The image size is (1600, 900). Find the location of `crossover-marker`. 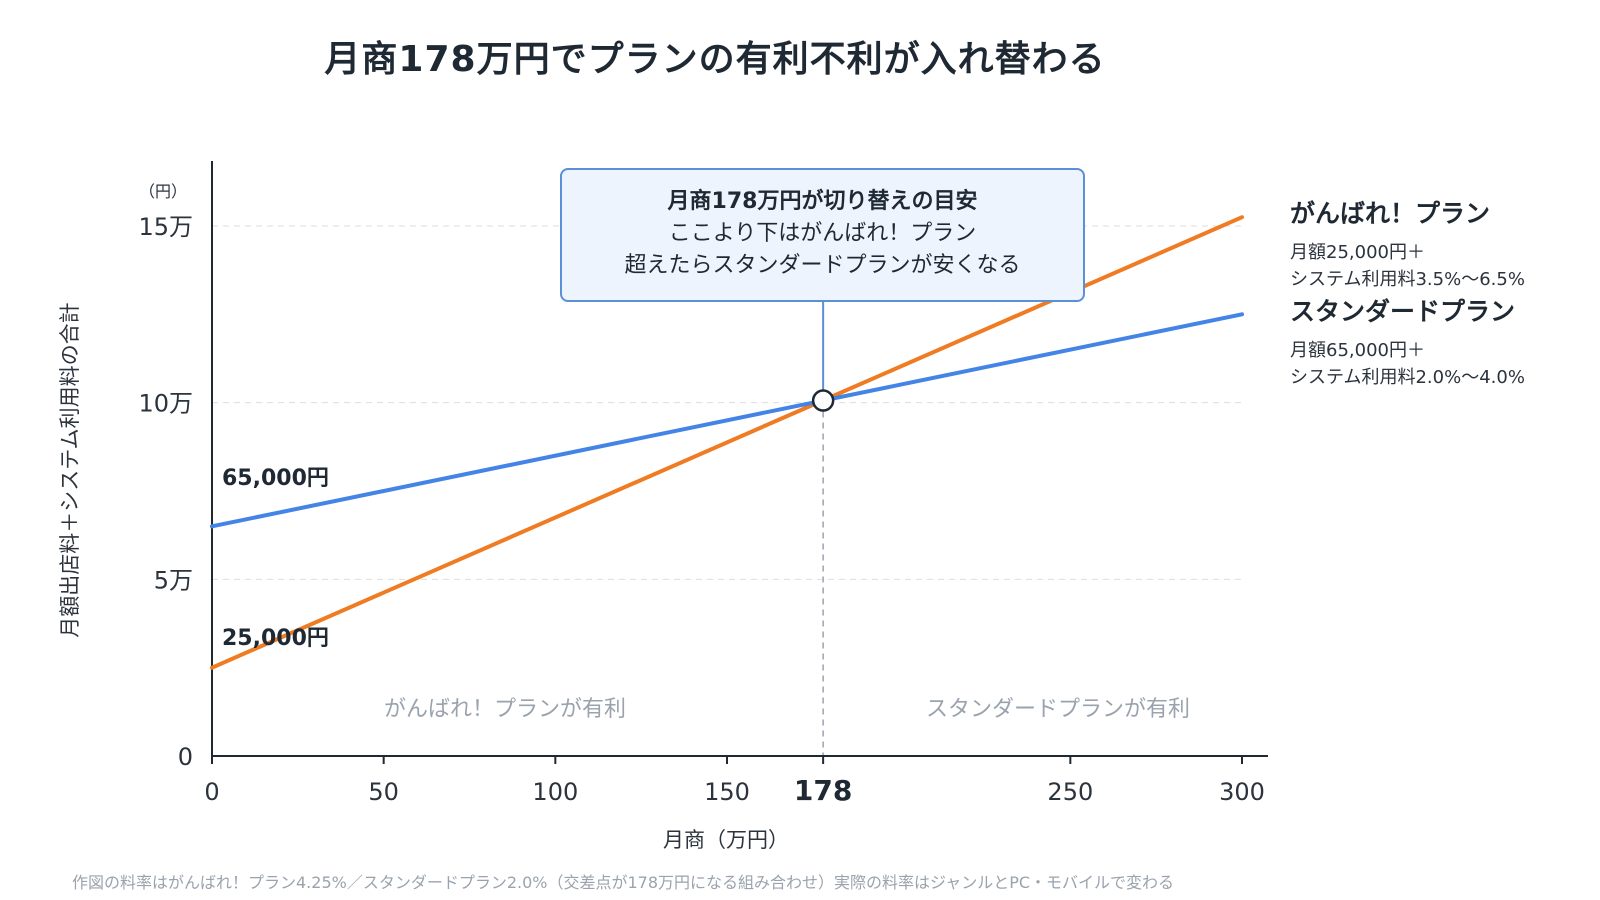

crossover-marker is located at coordinates (823, 400).